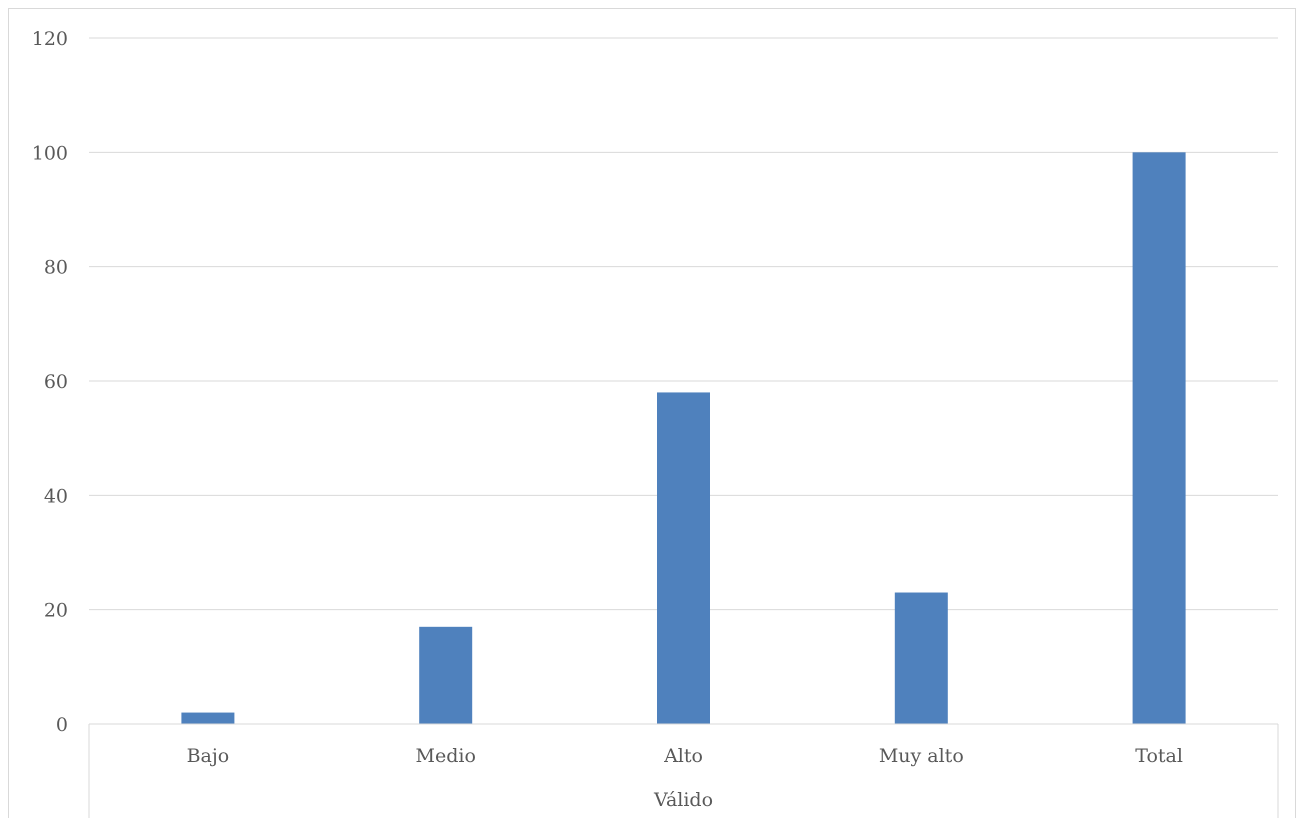 Image resolution: width=1298 pixels, height=820 pixels. Describe the element at coordinates (56, 382) in the screenshot. I see `y-tick-label: 60` at that location.